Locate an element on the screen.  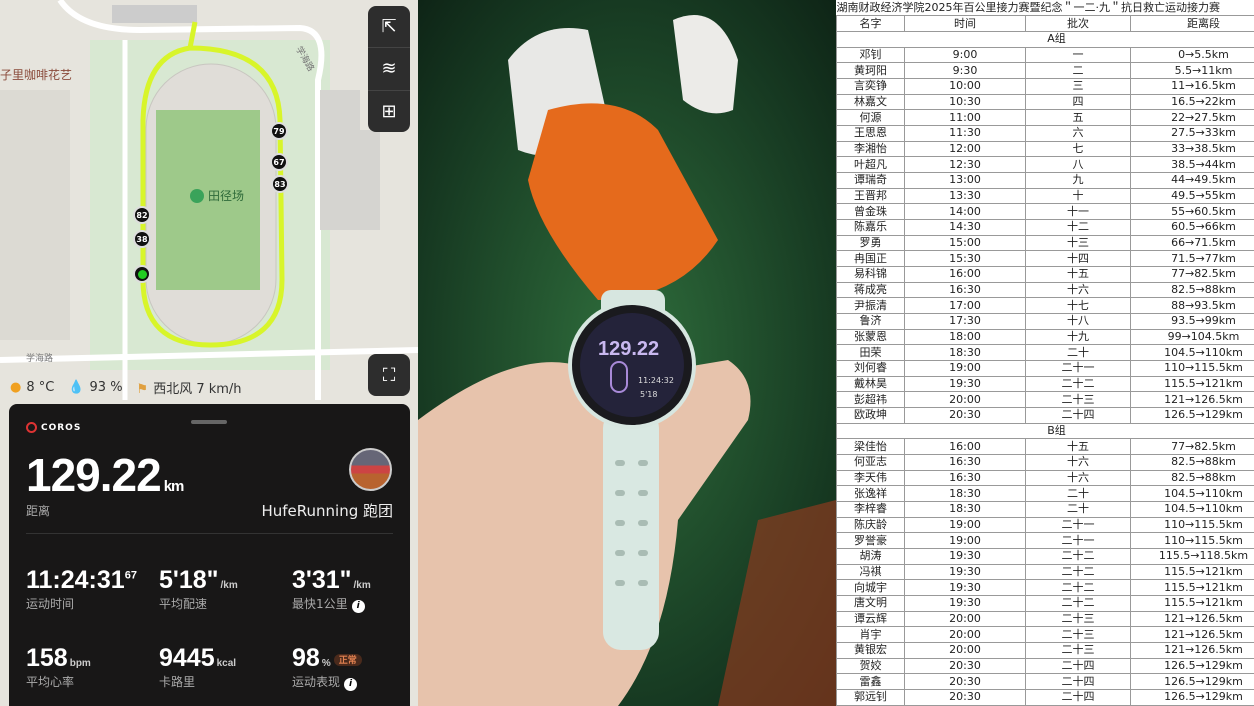
table-cell: 陈嘉乐 is located at coordinates (870, 227).